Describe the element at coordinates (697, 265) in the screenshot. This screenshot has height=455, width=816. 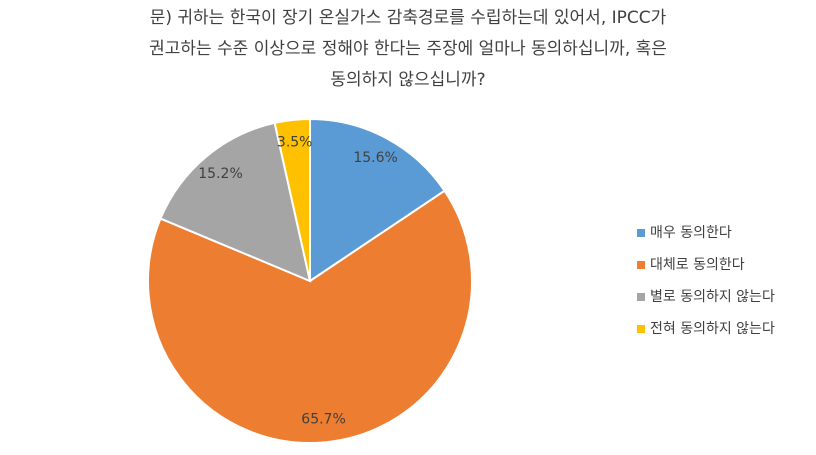
I see `legend-label: 대체로 동의한다` at that location.